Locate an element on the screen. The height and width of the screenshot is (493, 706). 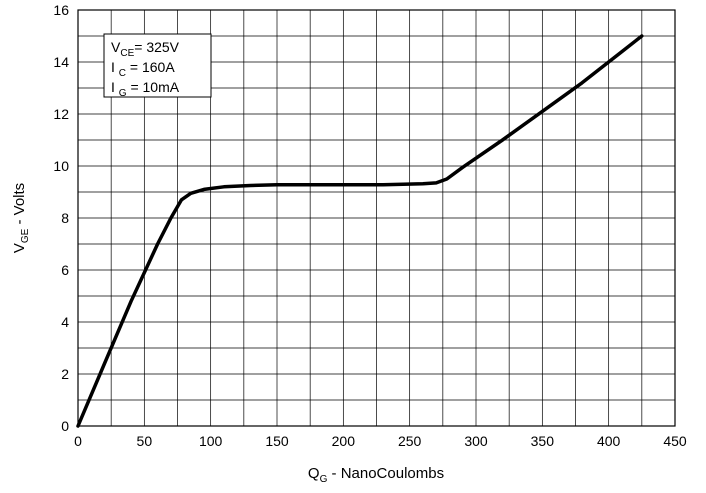
x-tick-label: 300 is located at coordinates (476, 441).